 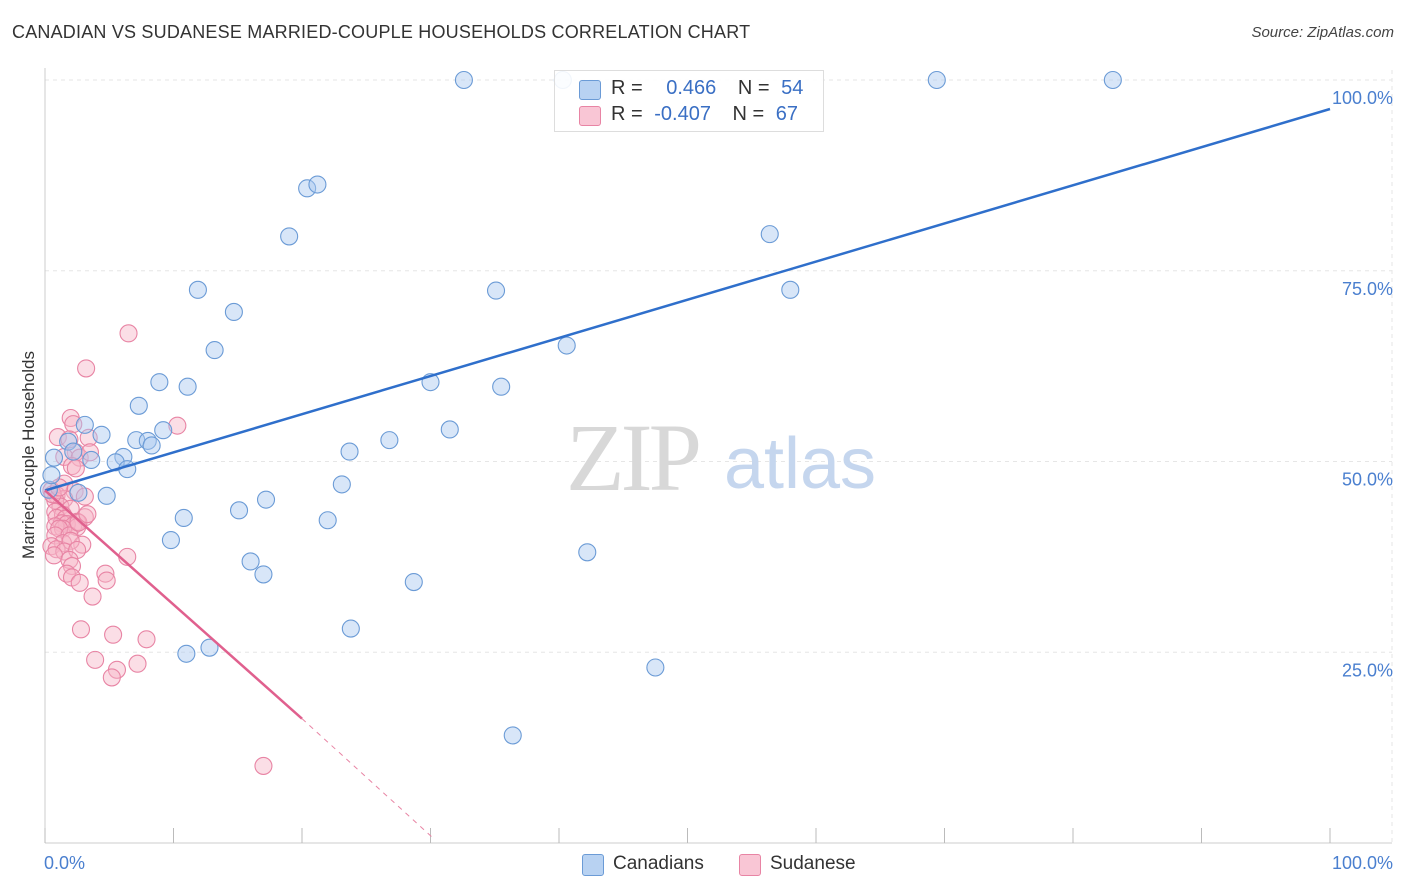 What do you see at coordinates (632, 457) in the screenshot?
I see `watermark-zip: ZIP` at bounding box center [632, 457].